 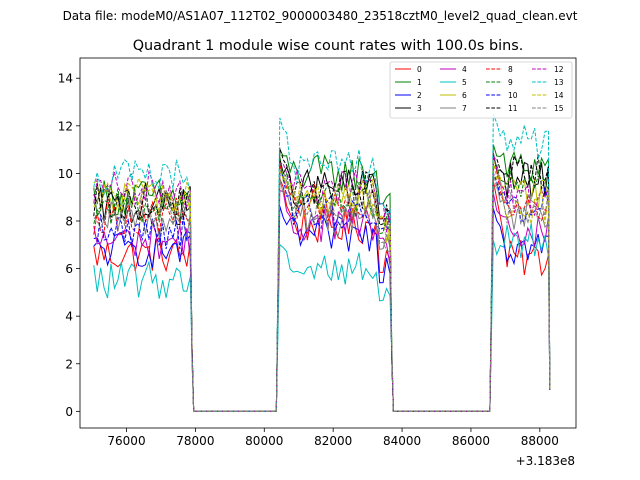 I want to click on y-tick-label: 4, so click(x=69, y=317).